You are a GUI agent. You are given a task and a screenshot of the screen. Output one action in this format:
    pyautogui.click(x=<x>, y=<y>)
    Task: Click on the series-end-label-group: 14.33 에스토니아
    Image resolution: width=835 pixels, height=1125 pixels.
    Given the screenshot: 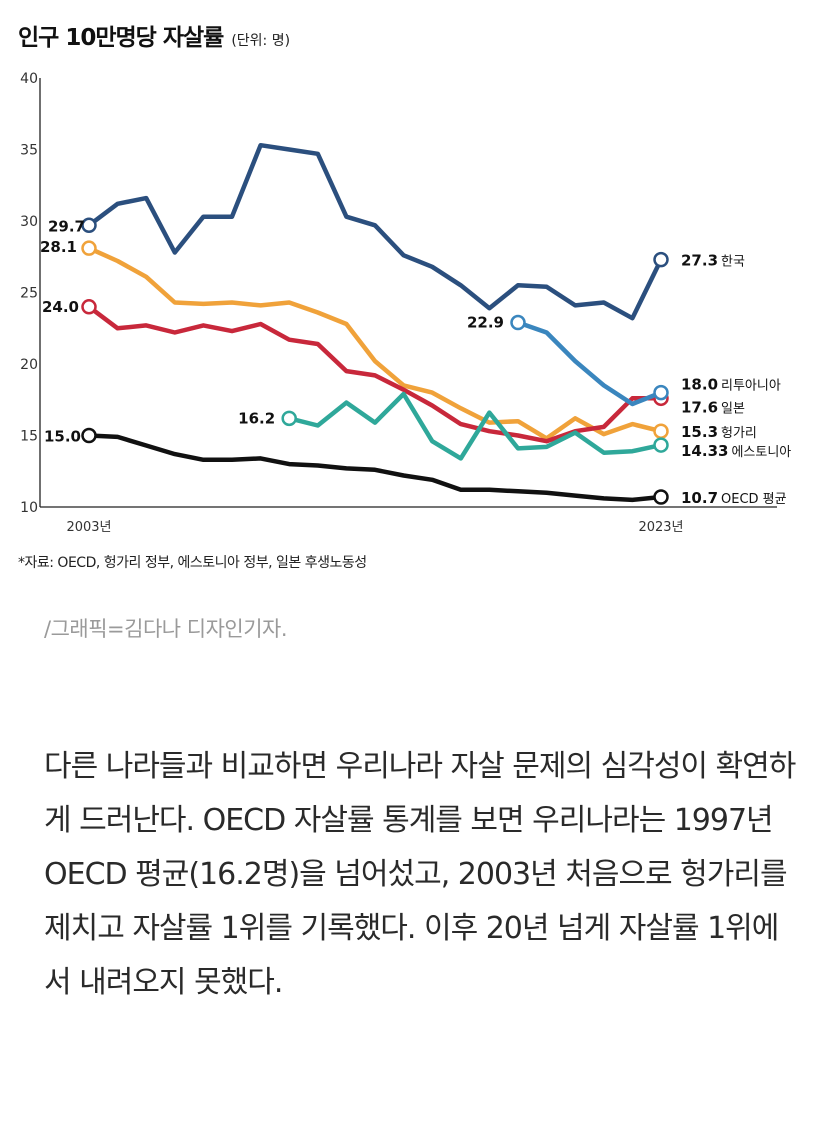 What is the action you would take?
    pyautogui.click(x=736, y=451)
    